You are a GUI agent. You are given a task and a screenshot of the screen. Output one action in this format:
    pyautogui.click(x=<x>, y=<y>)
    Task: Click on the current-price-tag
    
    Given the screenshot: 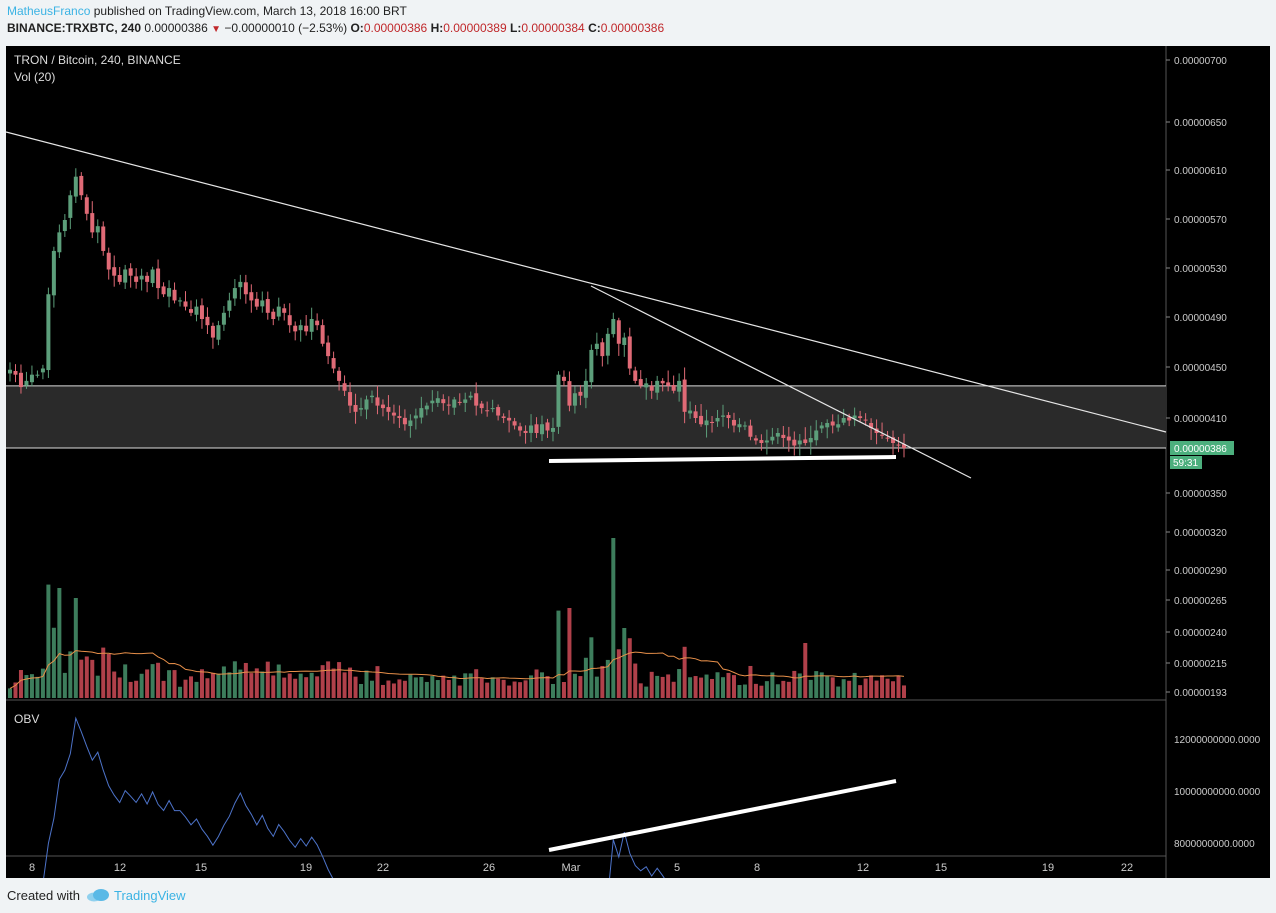 What is the action you would take?
    pyautogui.click(x=1202, y=448)
    